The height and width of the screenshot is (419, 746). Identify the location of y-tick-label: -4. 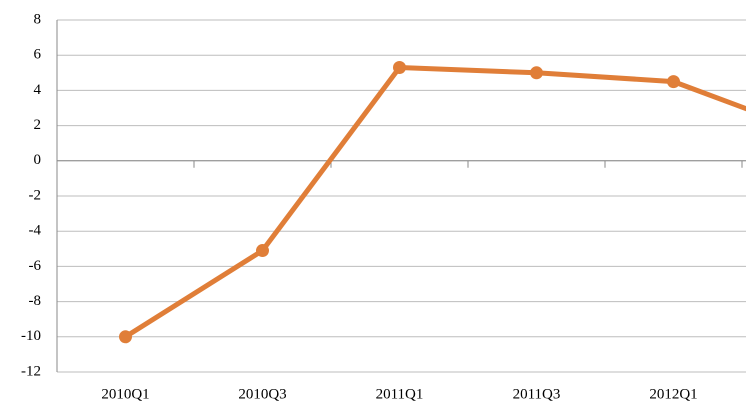
(35, 231).